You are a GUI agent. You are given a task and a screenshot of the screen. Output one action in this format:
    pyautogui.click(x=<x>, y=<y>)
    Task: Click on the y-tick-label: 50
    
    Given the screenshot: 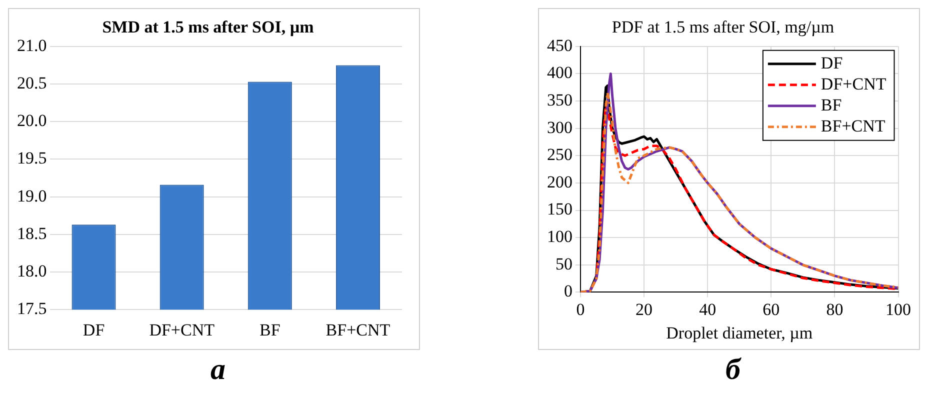 What is the action you would take?
    pyautogui.click(x=564, y=264)
    